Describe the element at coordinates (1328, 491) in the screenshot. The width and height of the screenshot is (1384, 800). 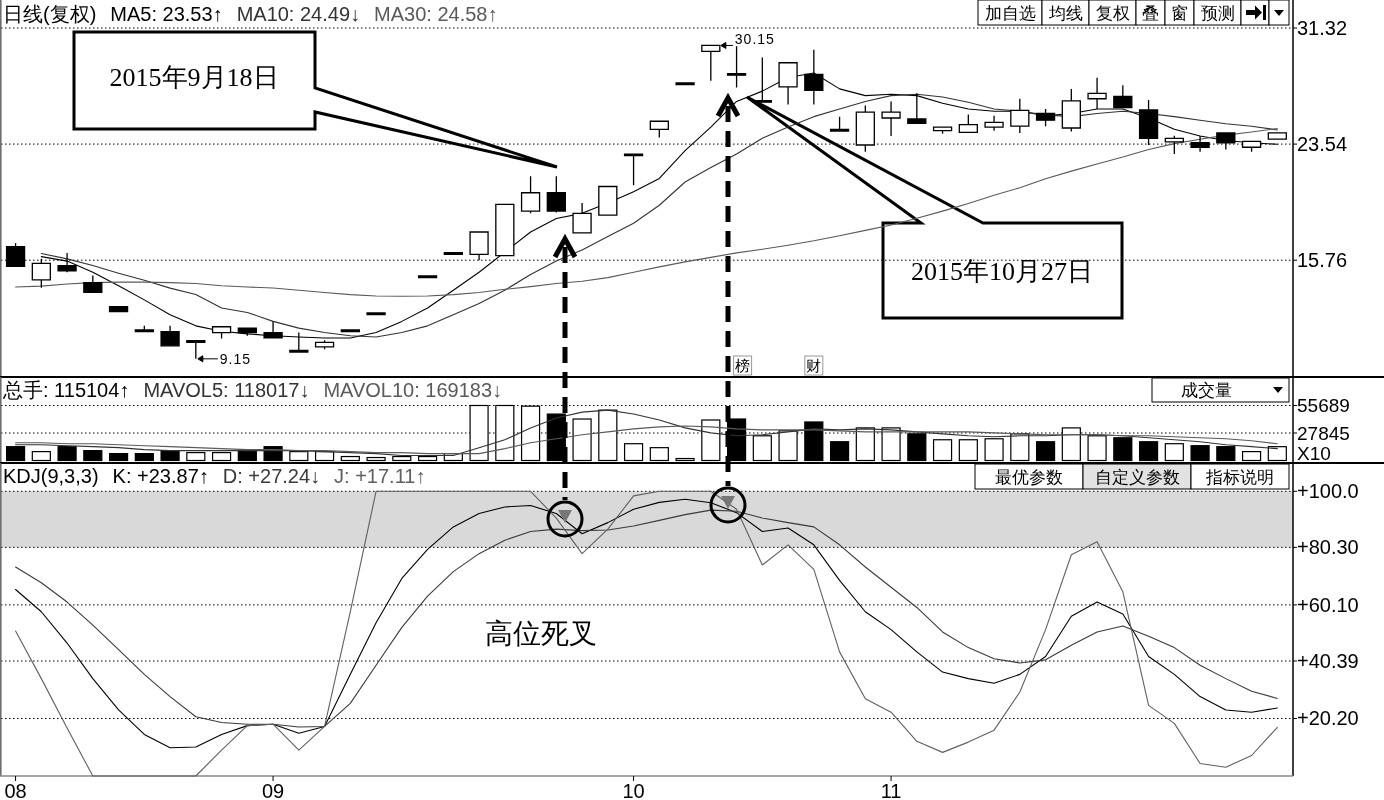
I see `y-tick-label: +100.0` at that location.